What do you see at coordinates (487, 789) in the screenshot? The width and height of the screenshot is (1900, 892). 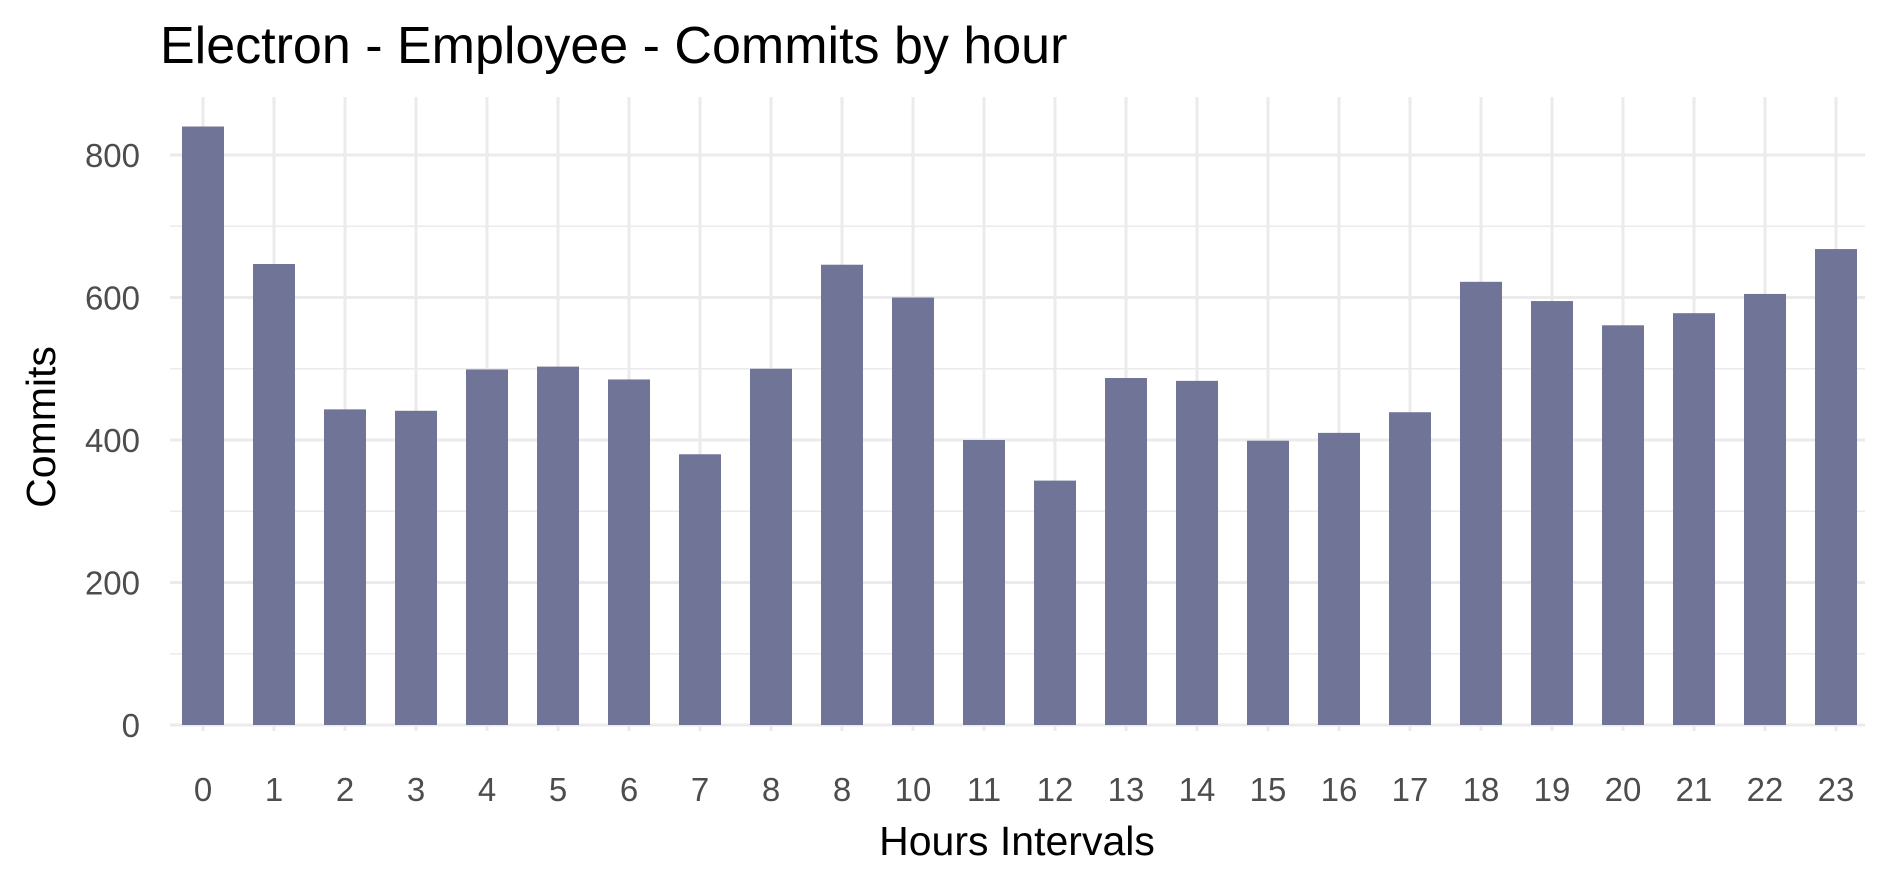 I see `x-tick-label: 4` at bounding box center [487, 789].